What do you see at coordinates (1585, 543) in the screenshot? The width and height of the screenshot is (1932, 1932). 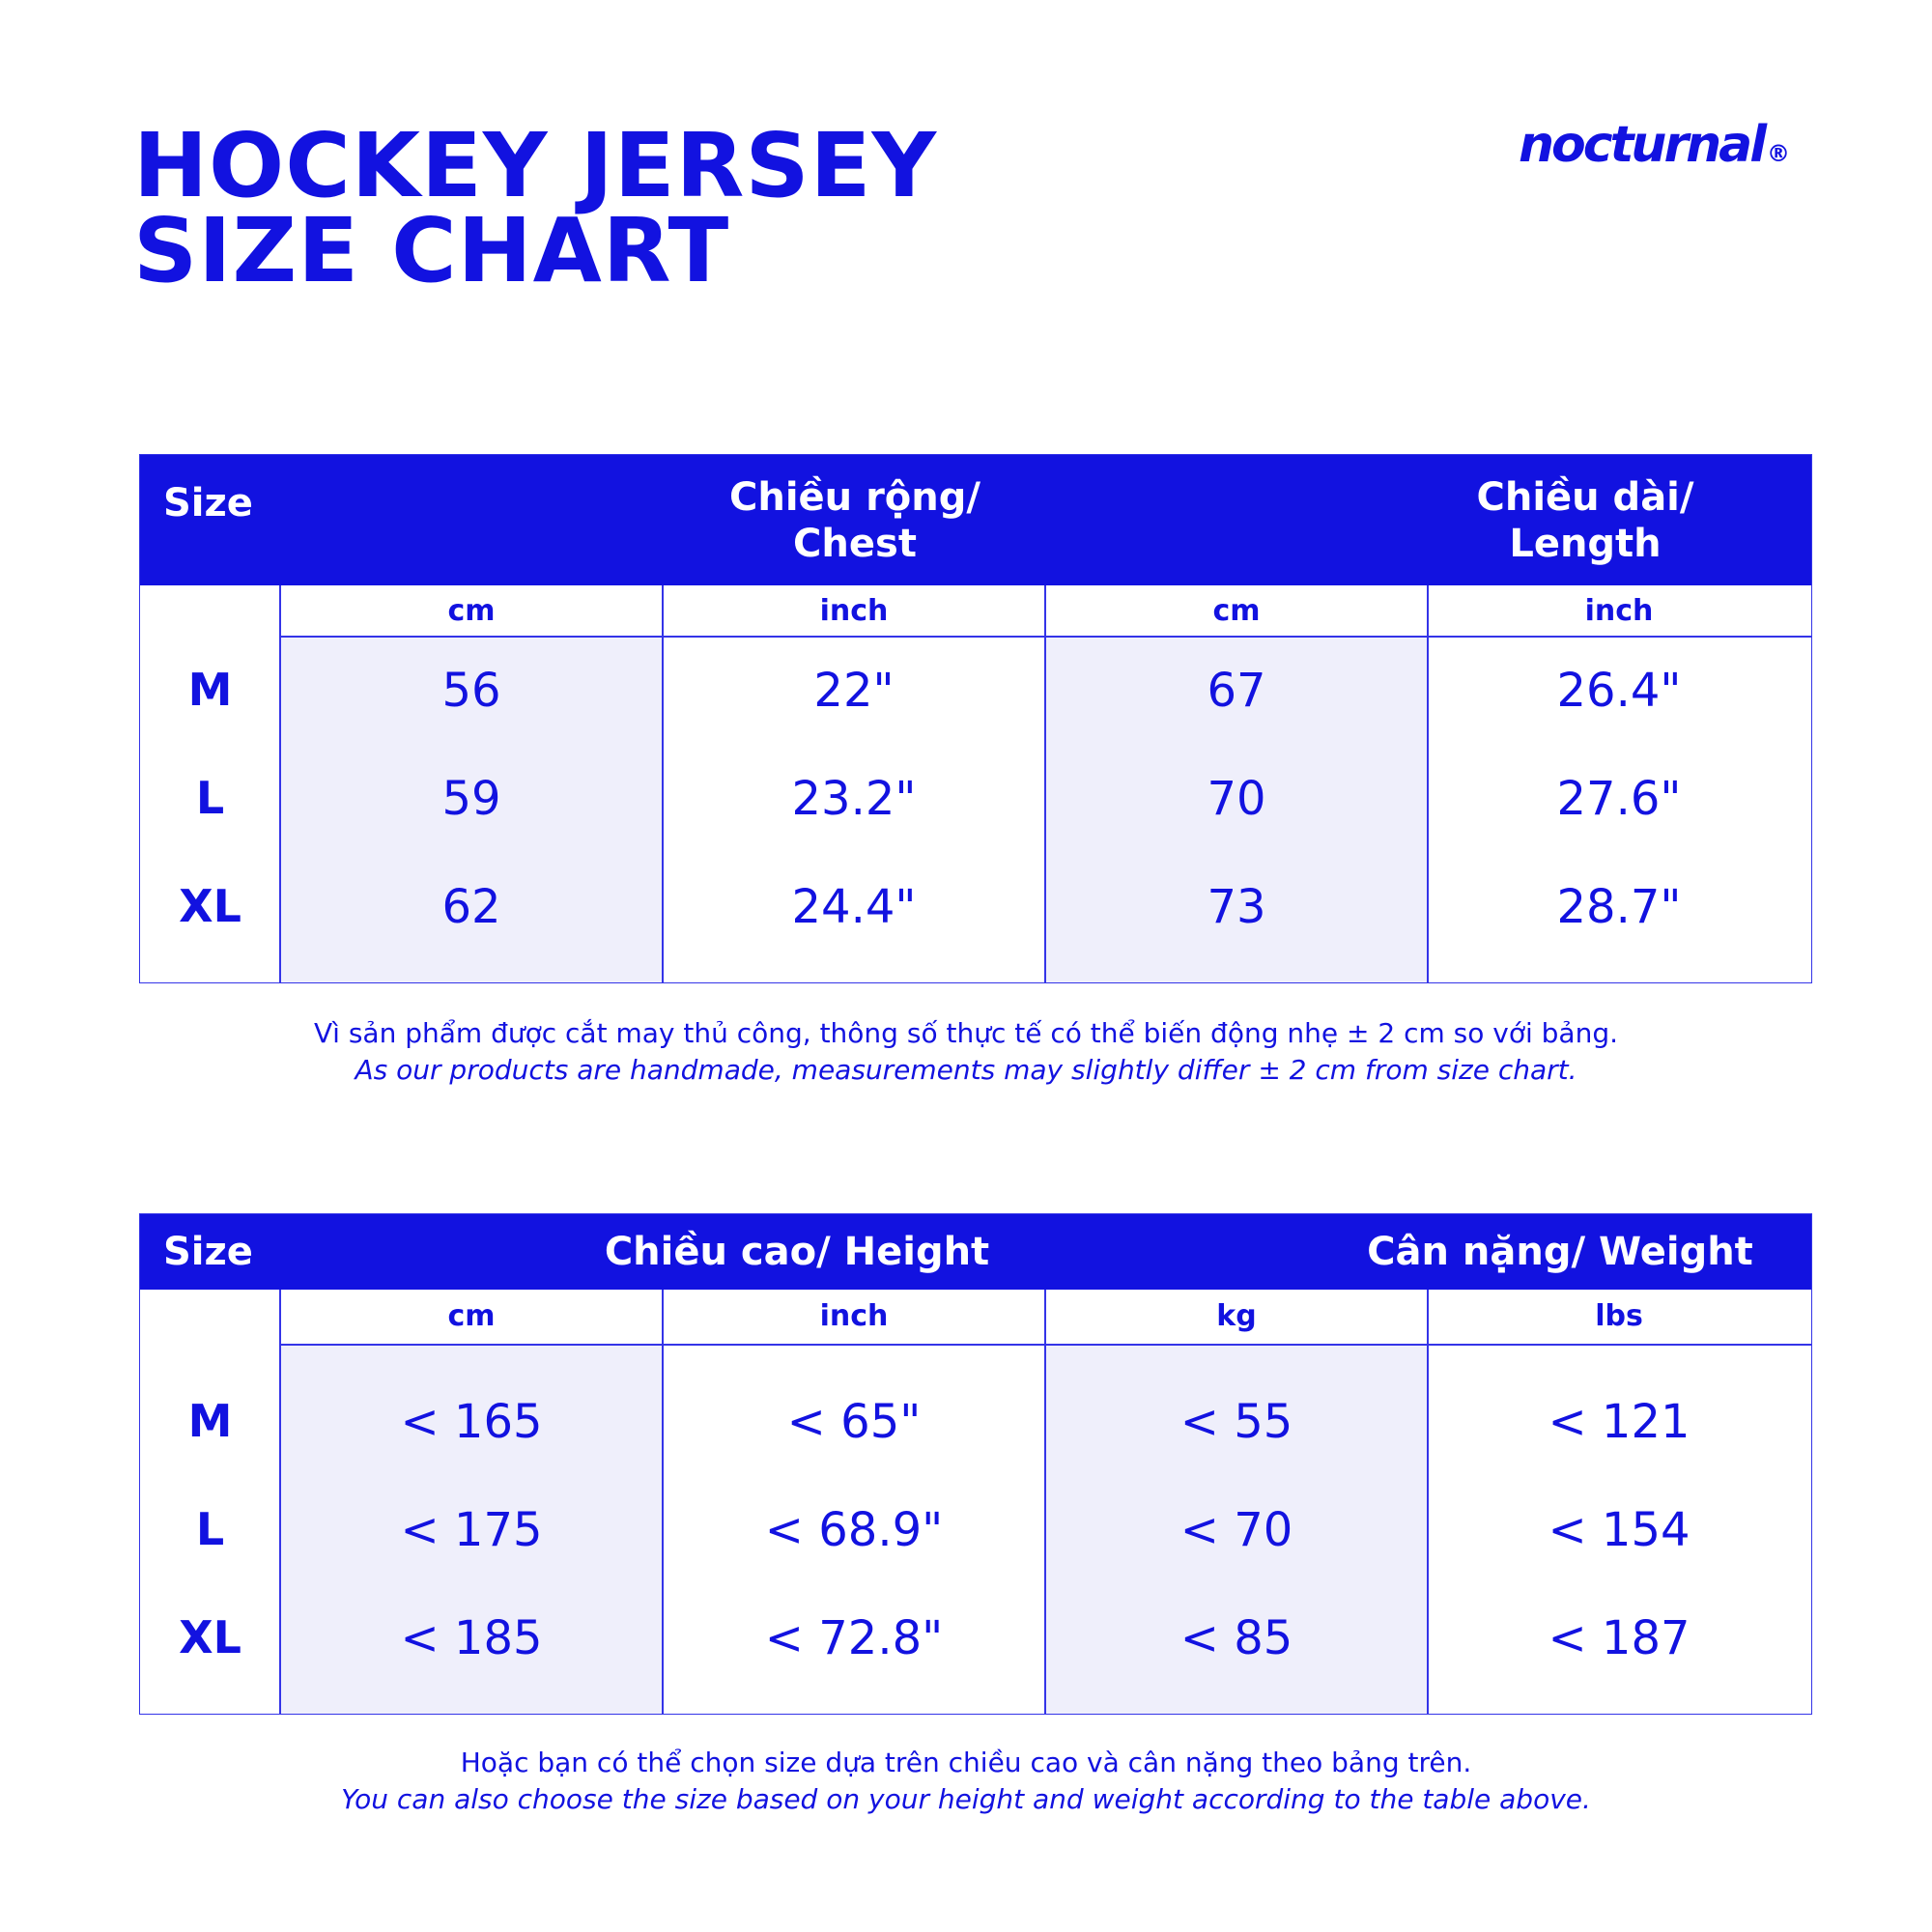 I see `length-header-line-2: Length` at bounding box center [1585, 543].